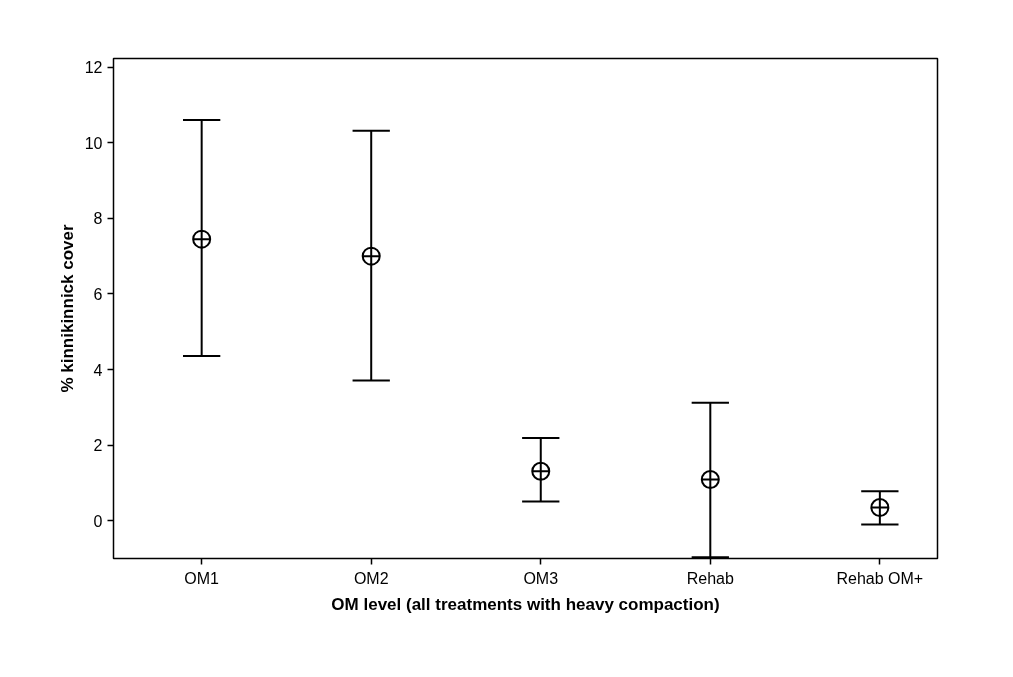 The height and width of the screenshot is (677, 1013). Describe the element at coordinates (98, 219) in the screenshot. I see `y-tick-label: 8` at that location.